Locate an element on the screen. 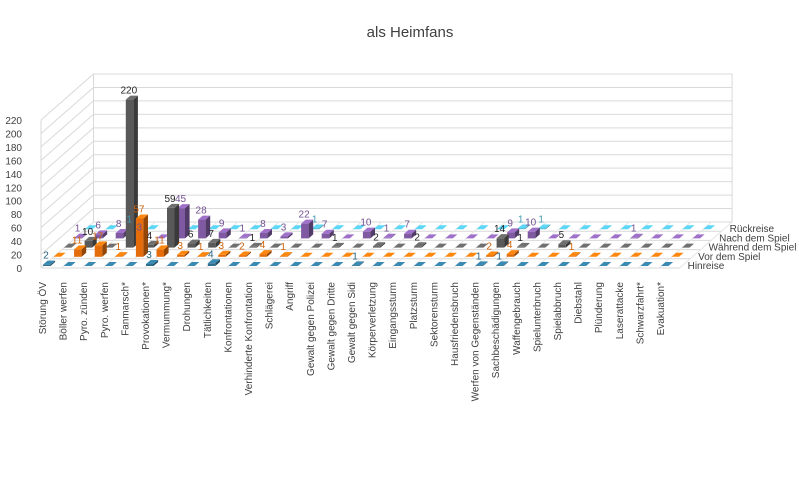 This screenshot has width=799, height=492. data-label: 22 is located at coordinates (305, 215).